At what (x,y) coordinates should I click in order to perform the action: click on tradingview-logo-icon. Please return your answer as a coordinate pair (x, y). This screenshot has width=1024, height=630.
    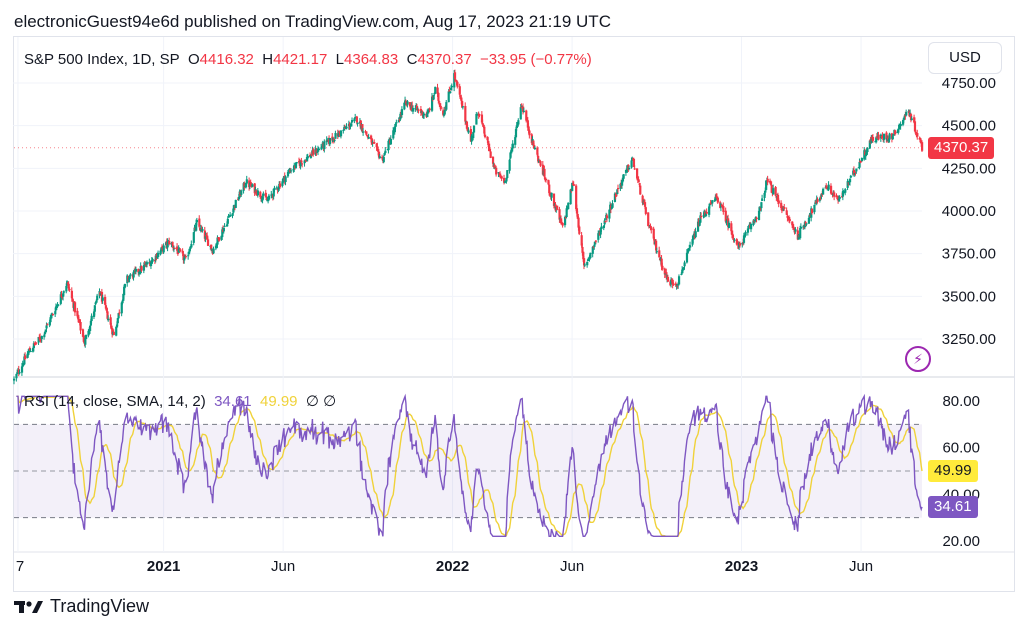
    Looking at the image, I should click on (28, 606).